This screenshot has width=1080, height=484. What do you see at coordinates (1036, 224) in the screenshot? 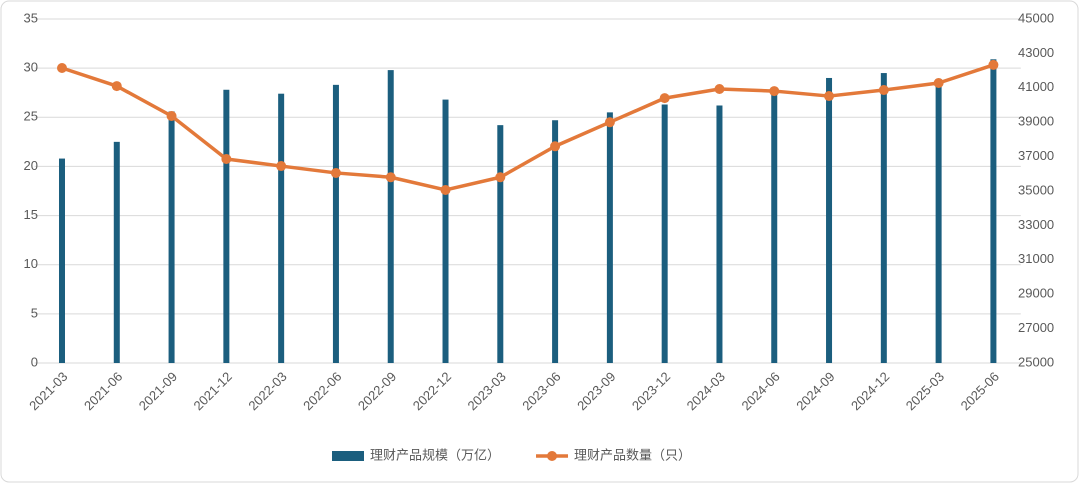
I see `y2-tick-label: 33000` at bounding box center [1036, 224].